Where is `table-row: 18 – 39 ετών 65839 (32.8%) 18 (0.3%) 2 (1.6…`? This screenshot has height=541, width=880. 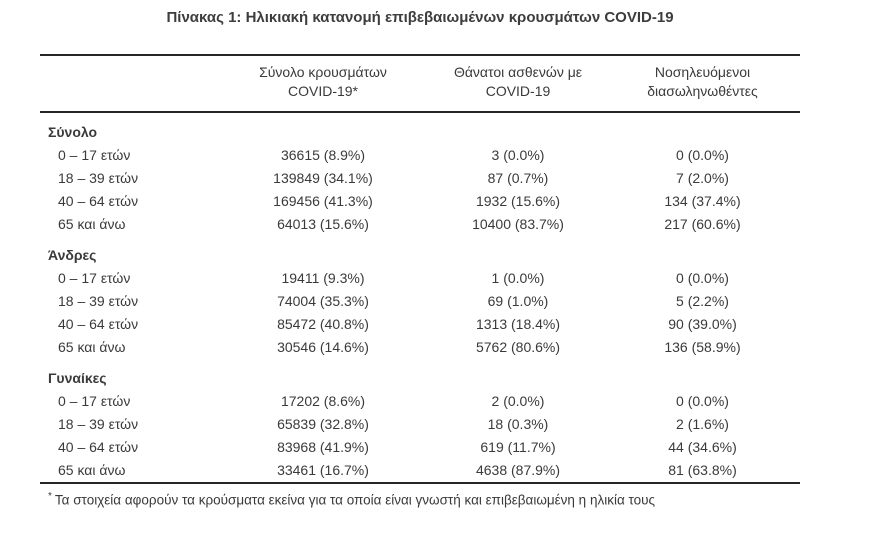 table-row: 18 – 39 ετών 65839 (32.8%) 18 (0.3%) 2 (1.6… is located at coordinates (420, 424).